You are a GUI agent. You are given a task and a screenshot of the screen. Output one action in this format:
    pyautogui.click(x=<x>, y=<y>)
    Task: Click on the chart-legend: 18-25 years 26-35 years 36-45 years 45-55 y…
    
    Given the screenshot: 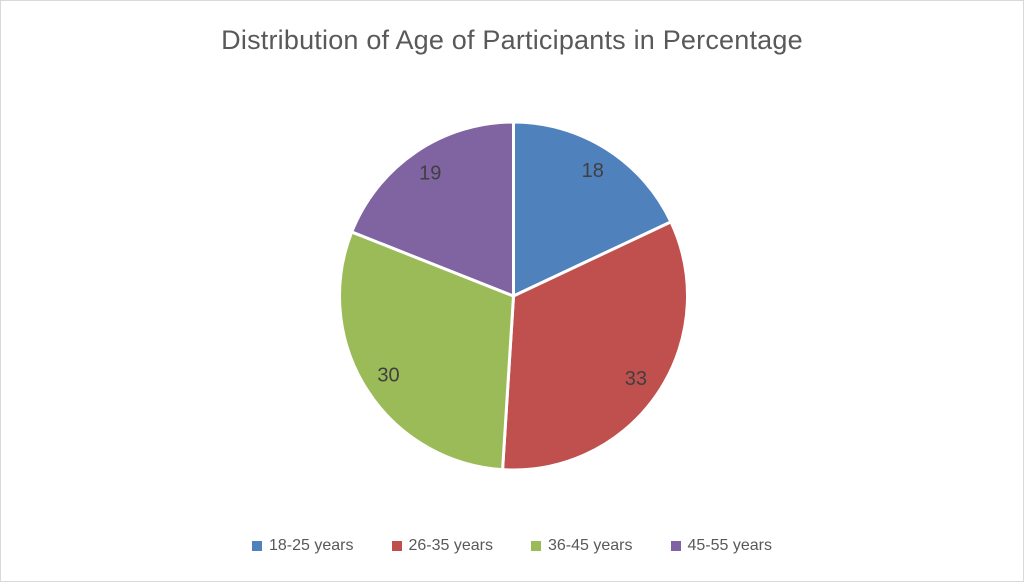 What is the action you would take?
    pyautogui.click(x=512, y=546)
    